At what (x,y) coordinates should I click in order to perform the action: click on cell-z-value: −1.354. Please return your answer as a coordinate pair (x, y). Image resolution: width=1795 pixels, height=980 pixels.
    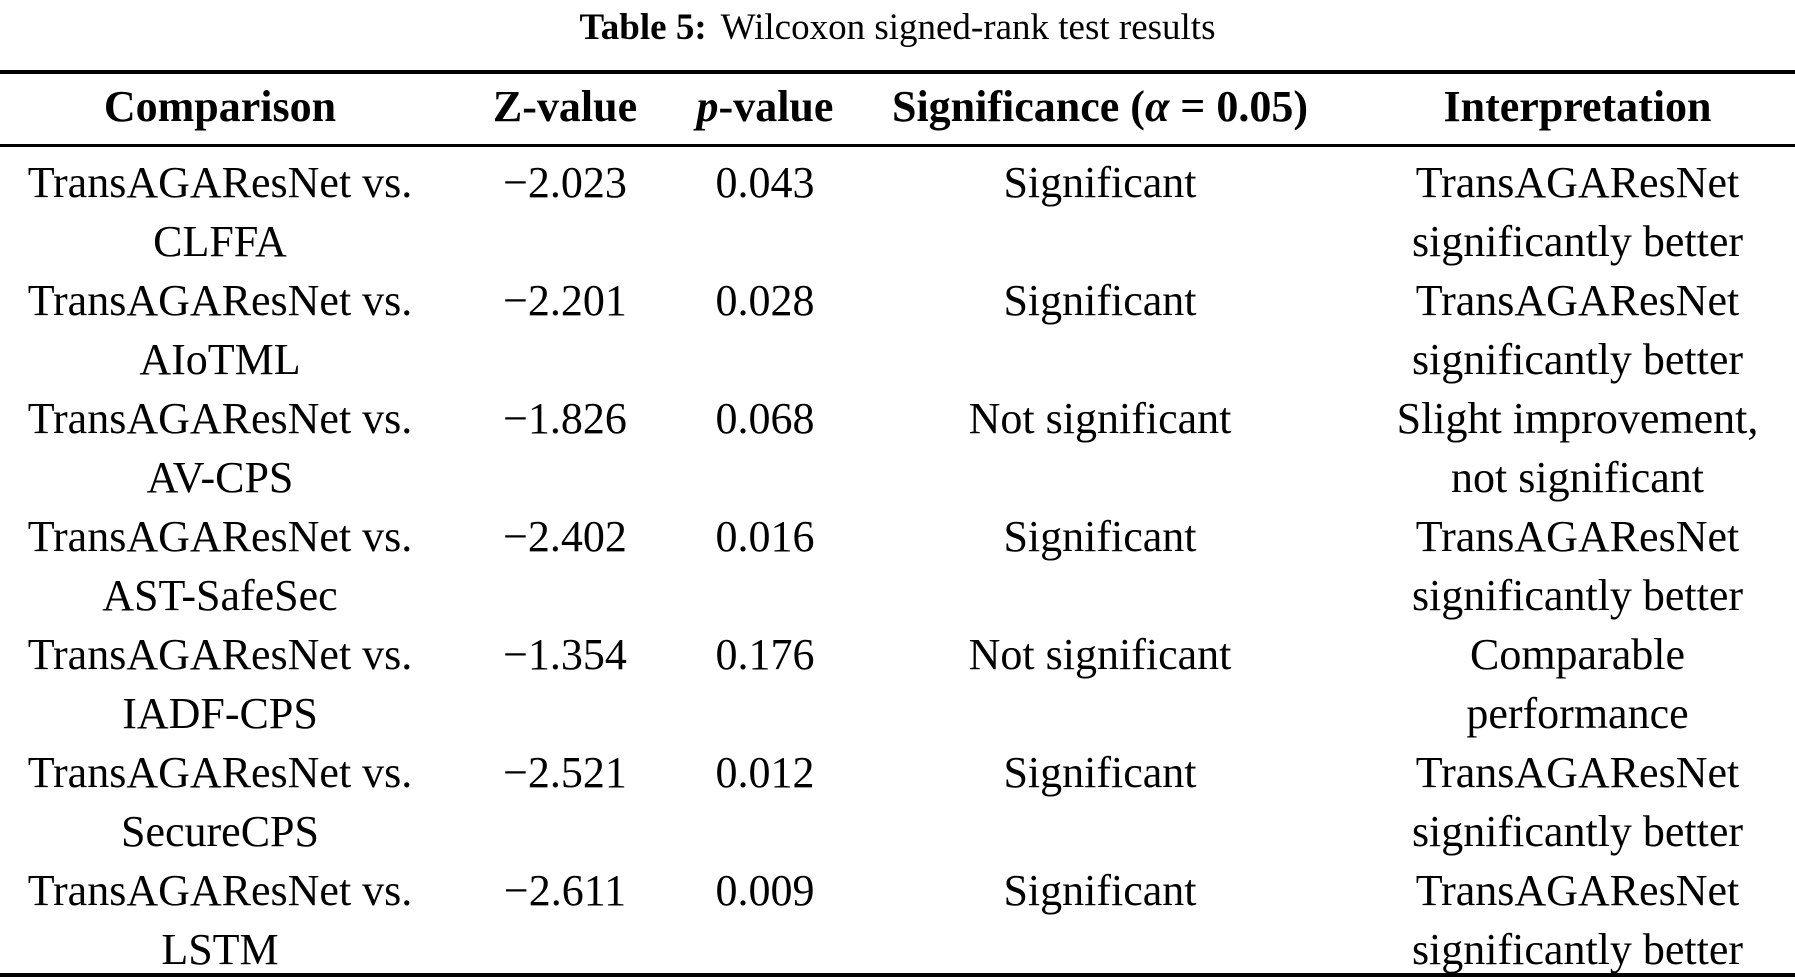
    Looking at the image, I should click on (565, 654).